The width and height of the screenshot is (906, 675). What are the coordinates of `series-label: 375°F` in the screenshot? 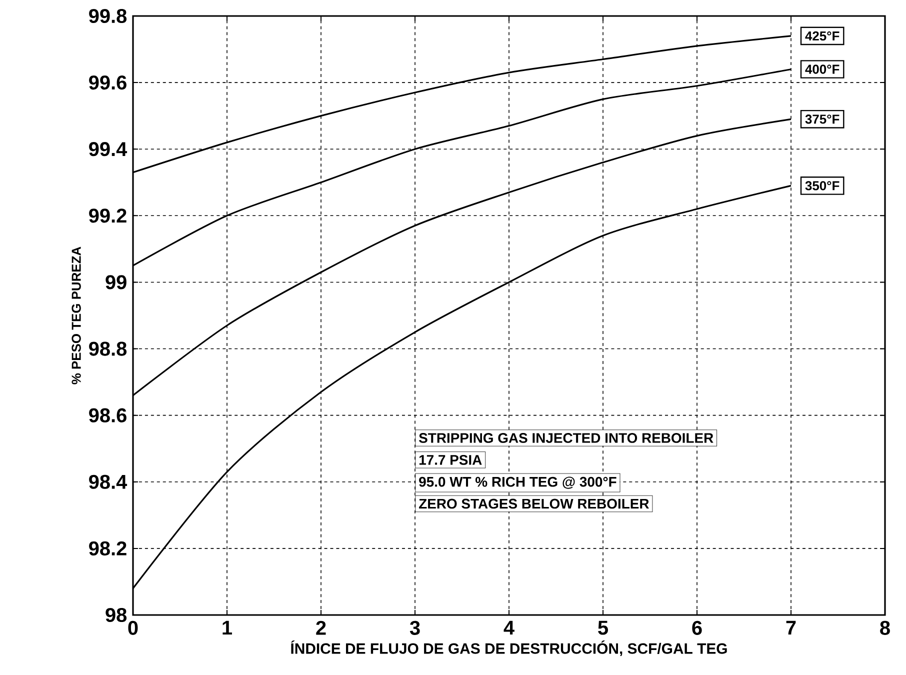 It's located at (822, 119).